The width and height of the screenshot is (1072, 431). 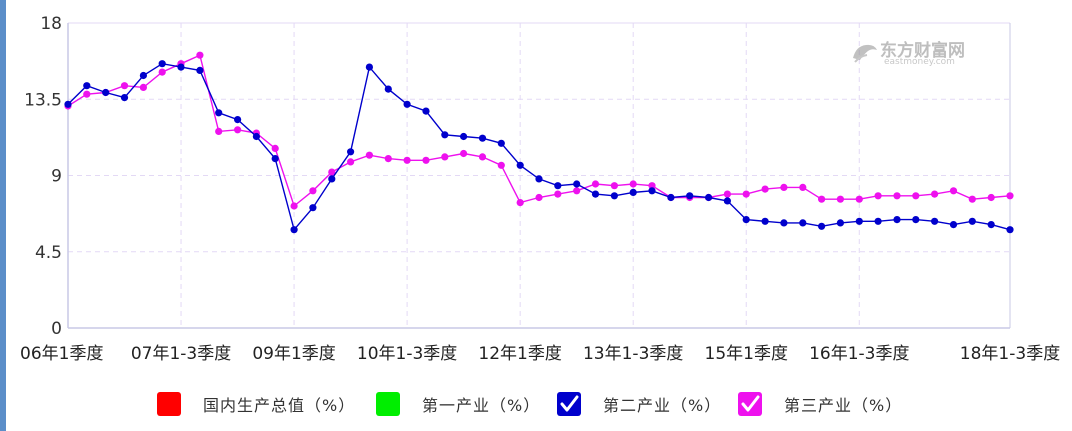 I want to click on legend-label-gdp: 国内生产总值（%）, so click(x=279, y=405).